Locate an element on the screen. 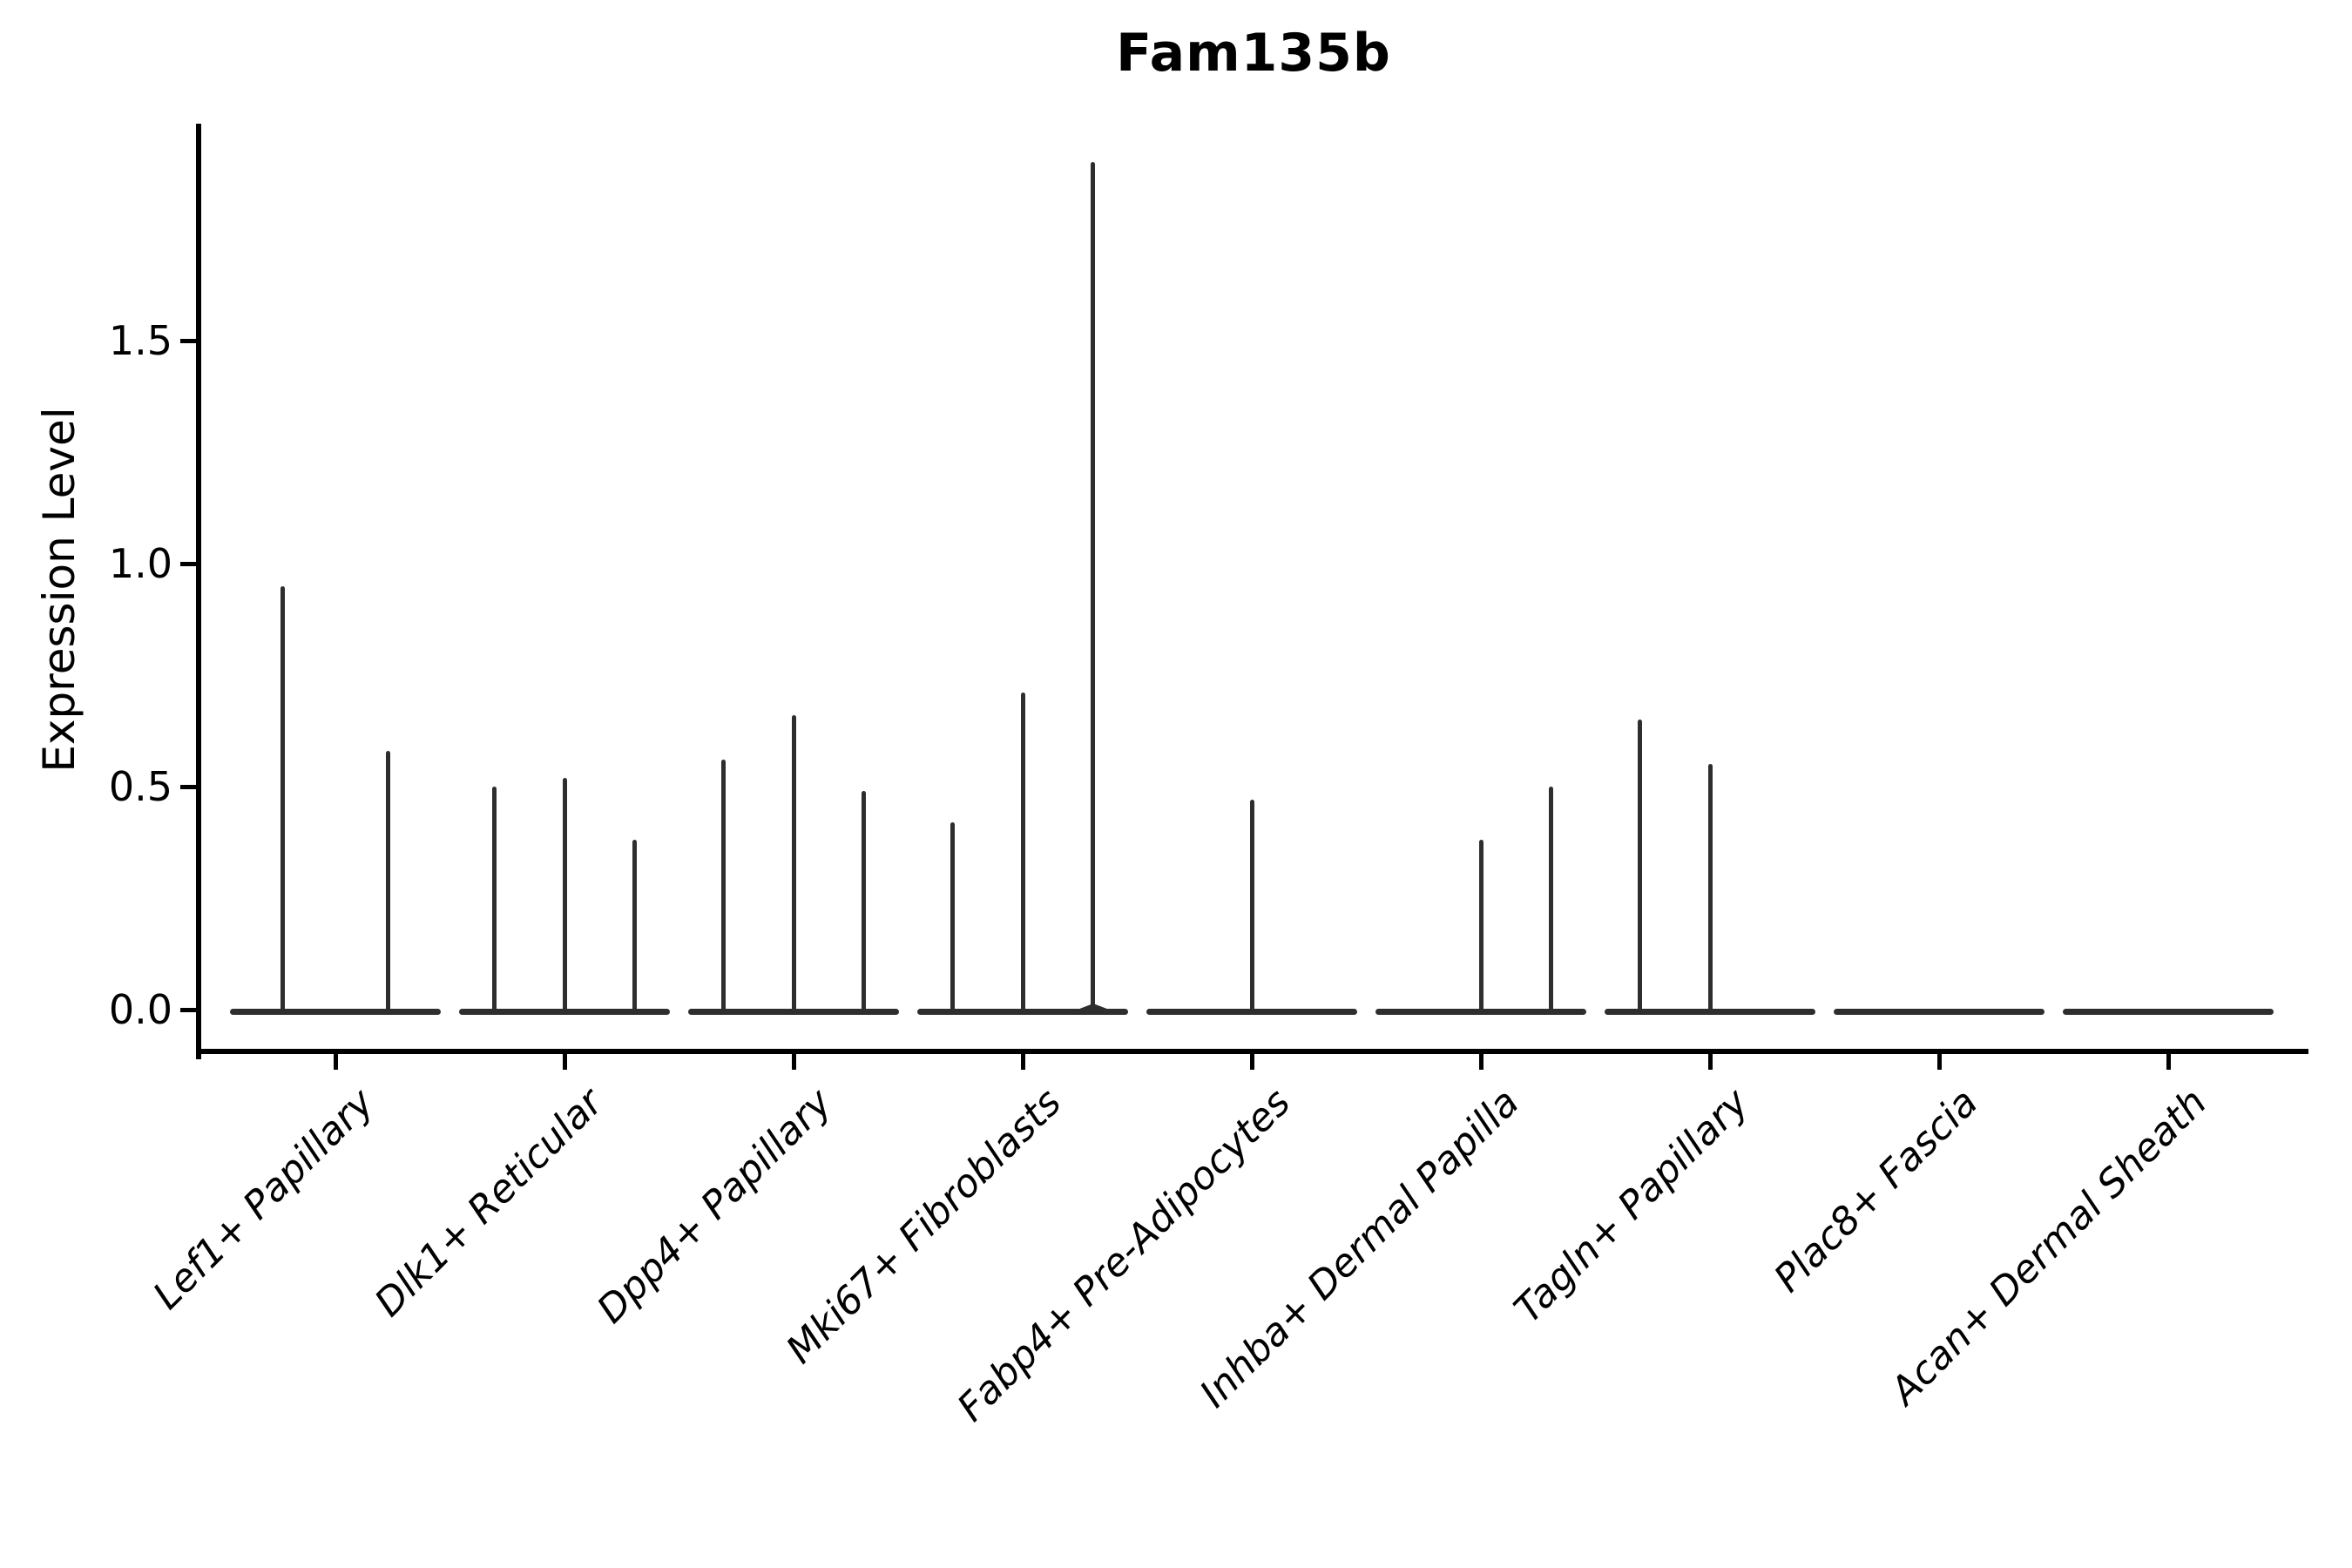 The height and width of the screenshot is (1568, 2352). y-tick-label: 1.5 is located at coordinates (140, 340).